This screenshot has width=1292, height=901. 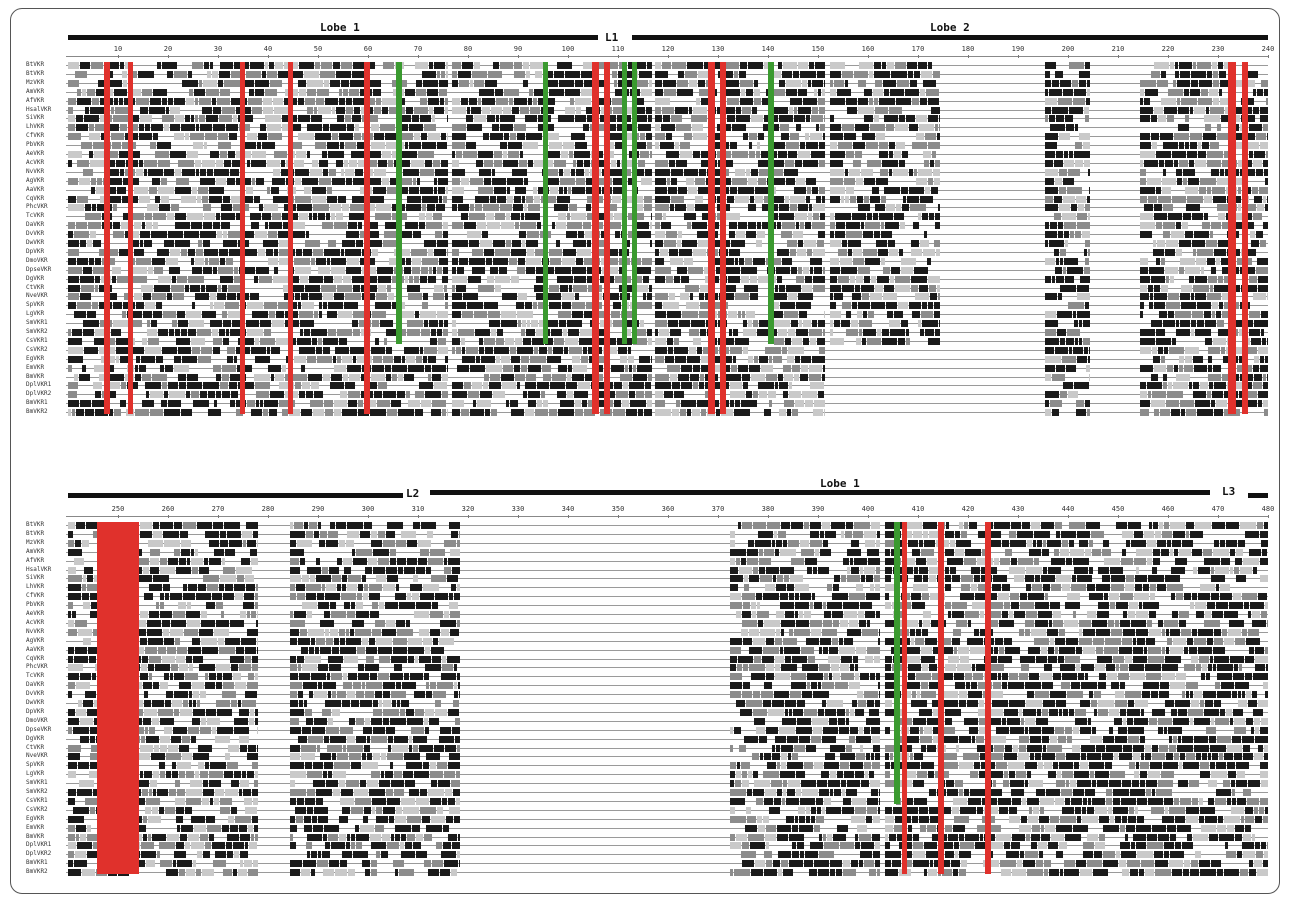 What do you see at coordinates (35, 367) in the screenshot?
I see `sequence-name: EmVKR` at bounding box center [35, 367].